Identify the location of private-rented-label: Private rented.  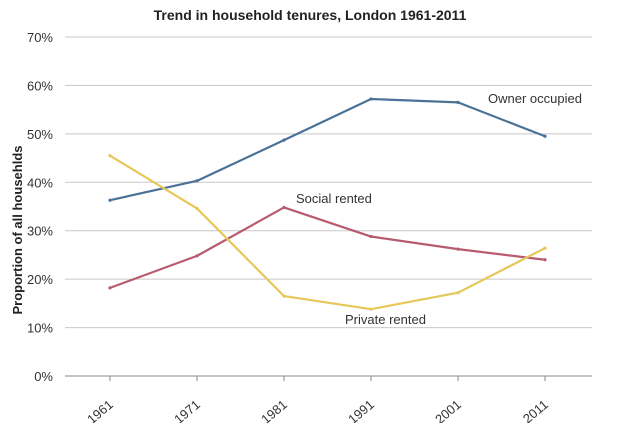
(385, 319).